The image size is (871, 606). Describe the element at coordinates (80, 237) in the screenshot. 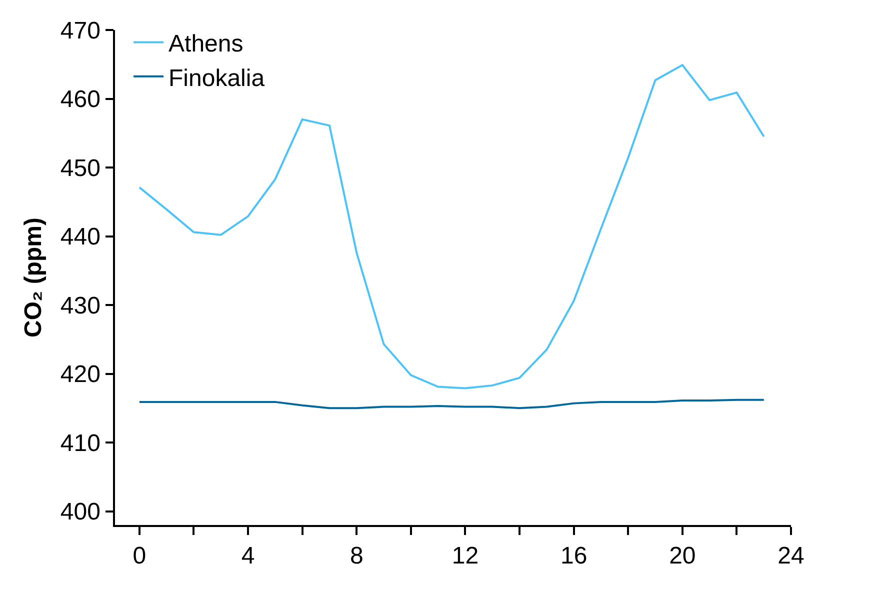

I see `y-tick-label: 440` at that location.